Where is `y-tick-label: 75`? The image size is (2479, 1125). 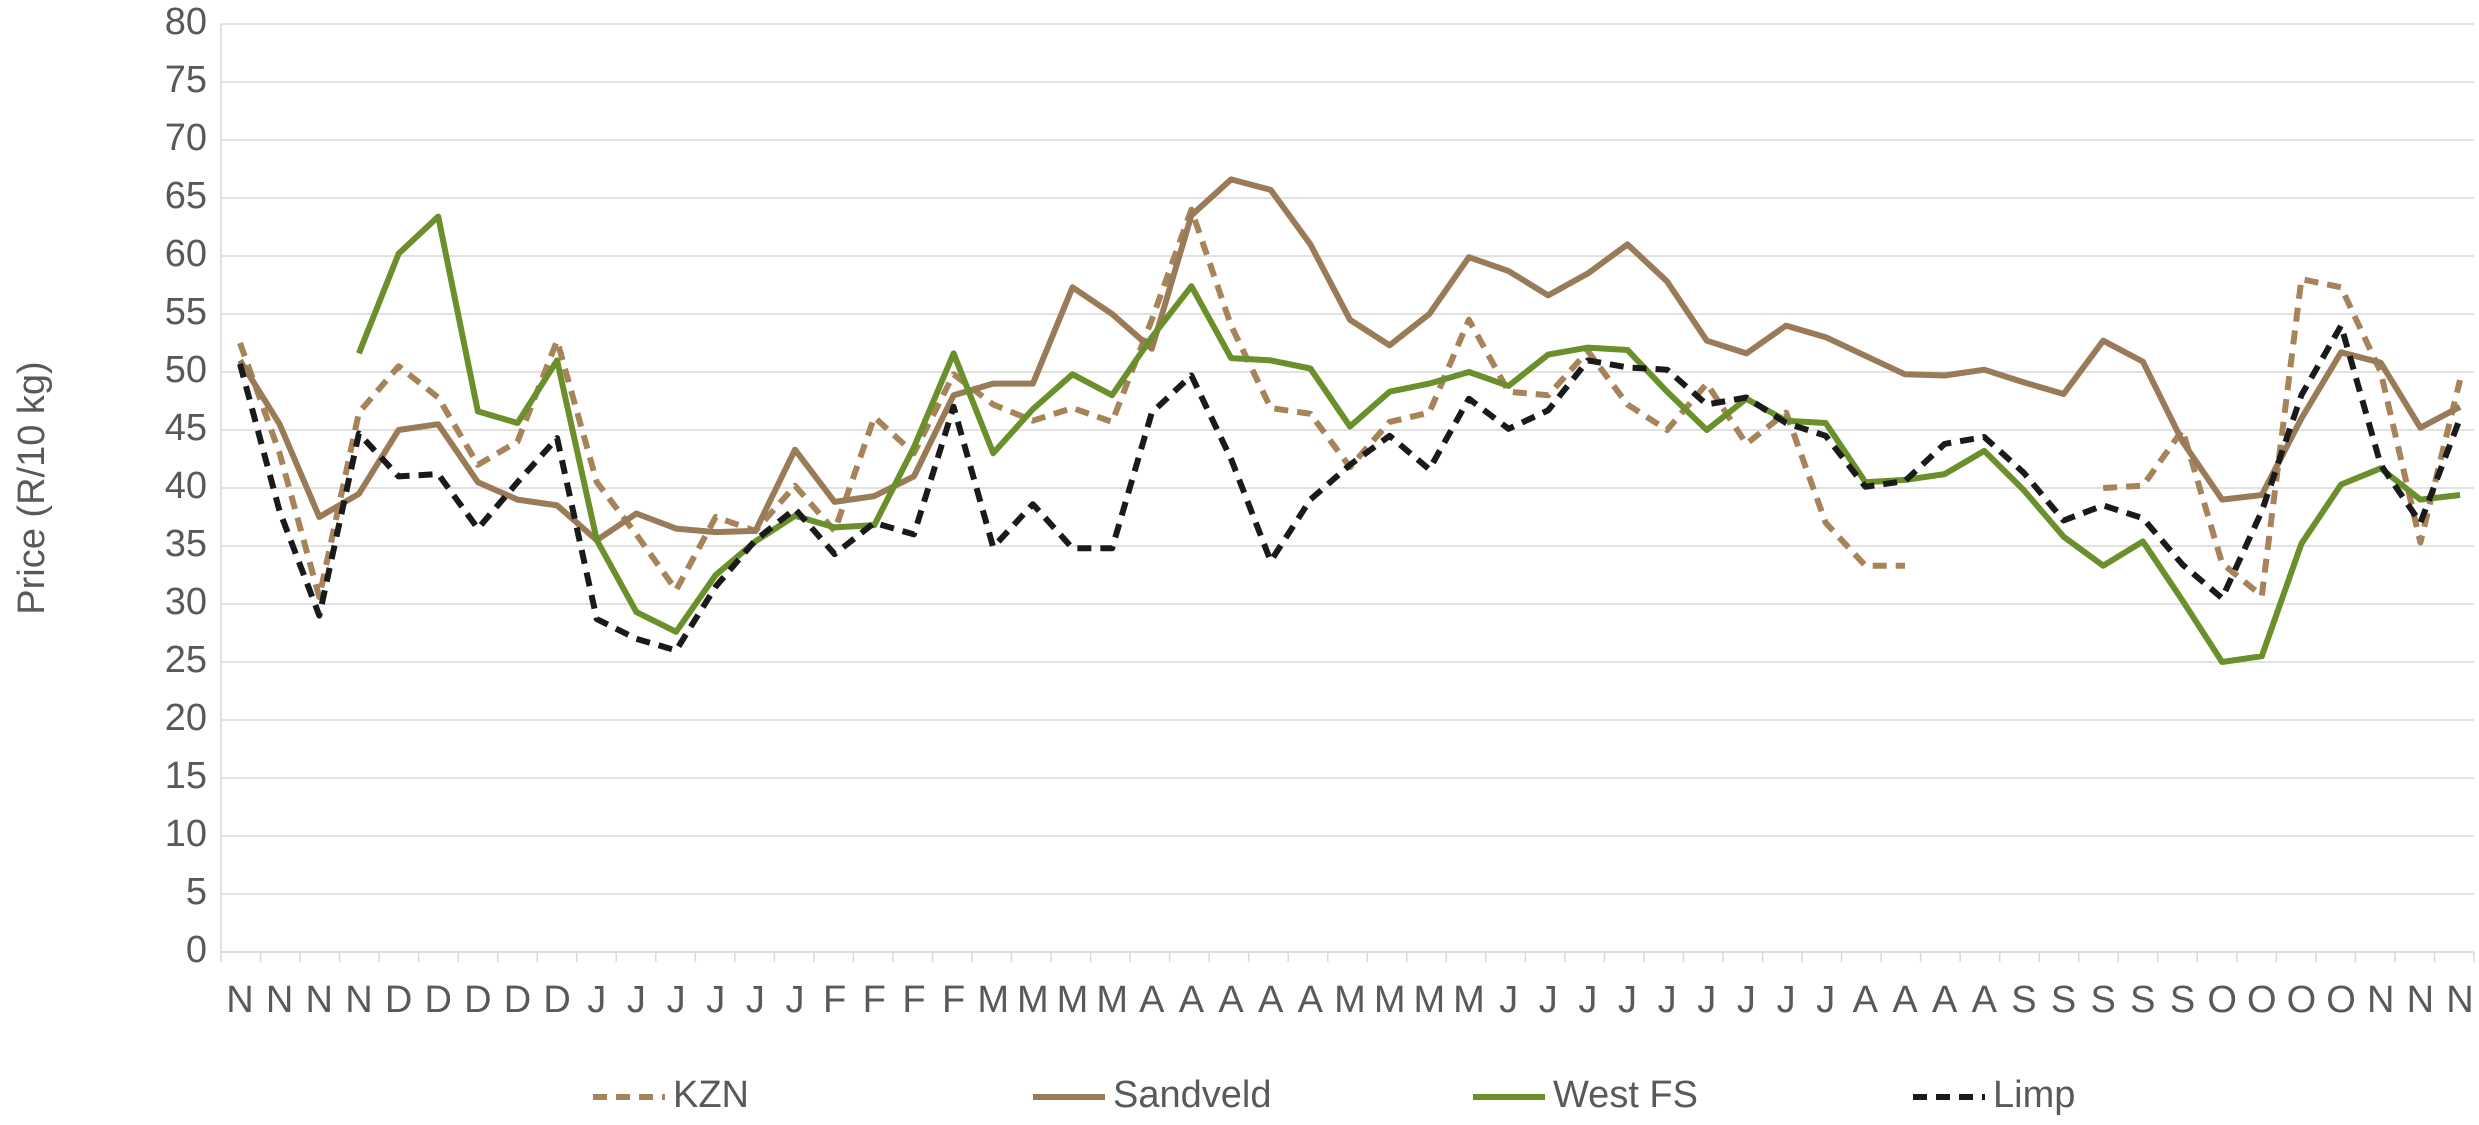
y-tick-label: 75 is located at coordinates (186, 80).